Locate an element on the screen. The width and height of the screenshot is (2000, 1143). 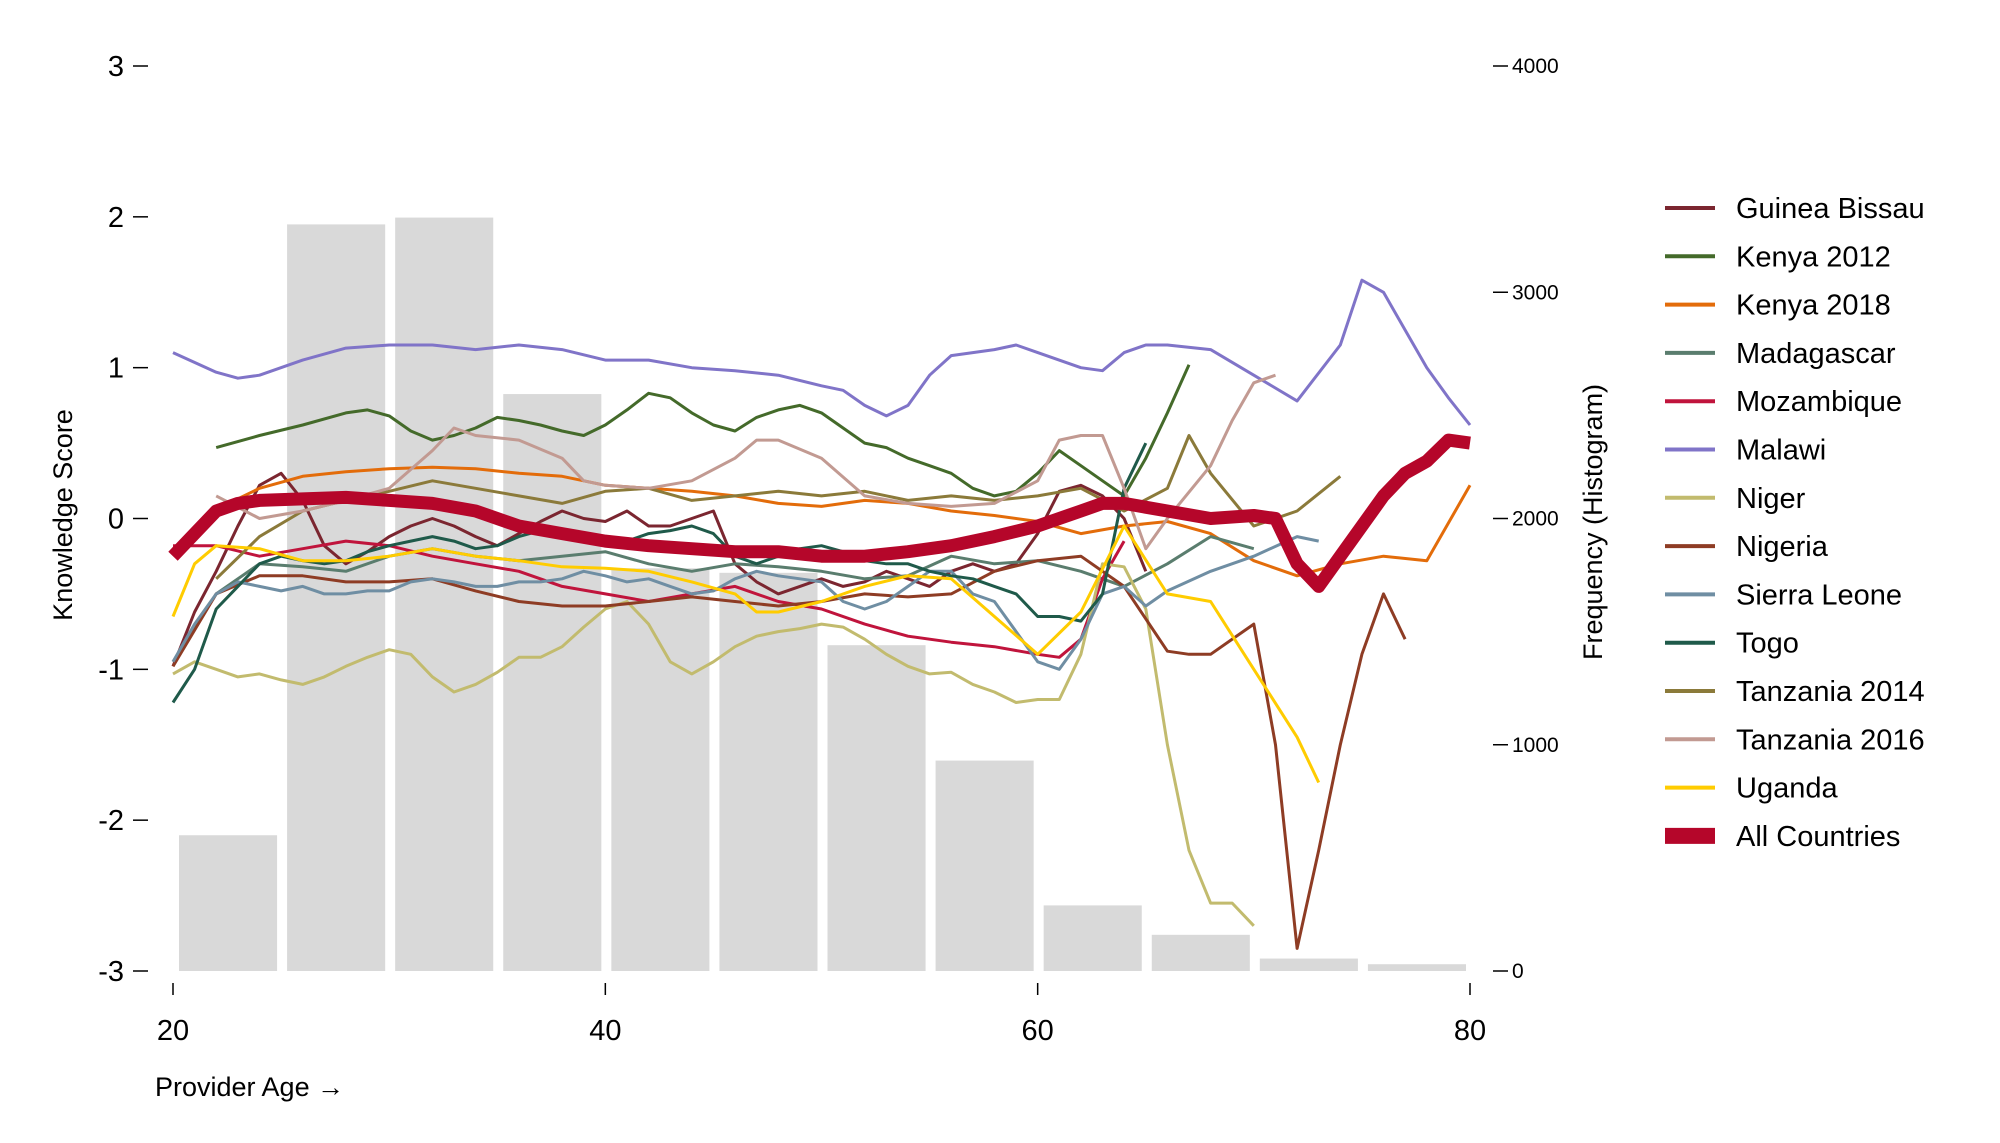
series-line-sierra-leone is located at coordinates (745, 603).